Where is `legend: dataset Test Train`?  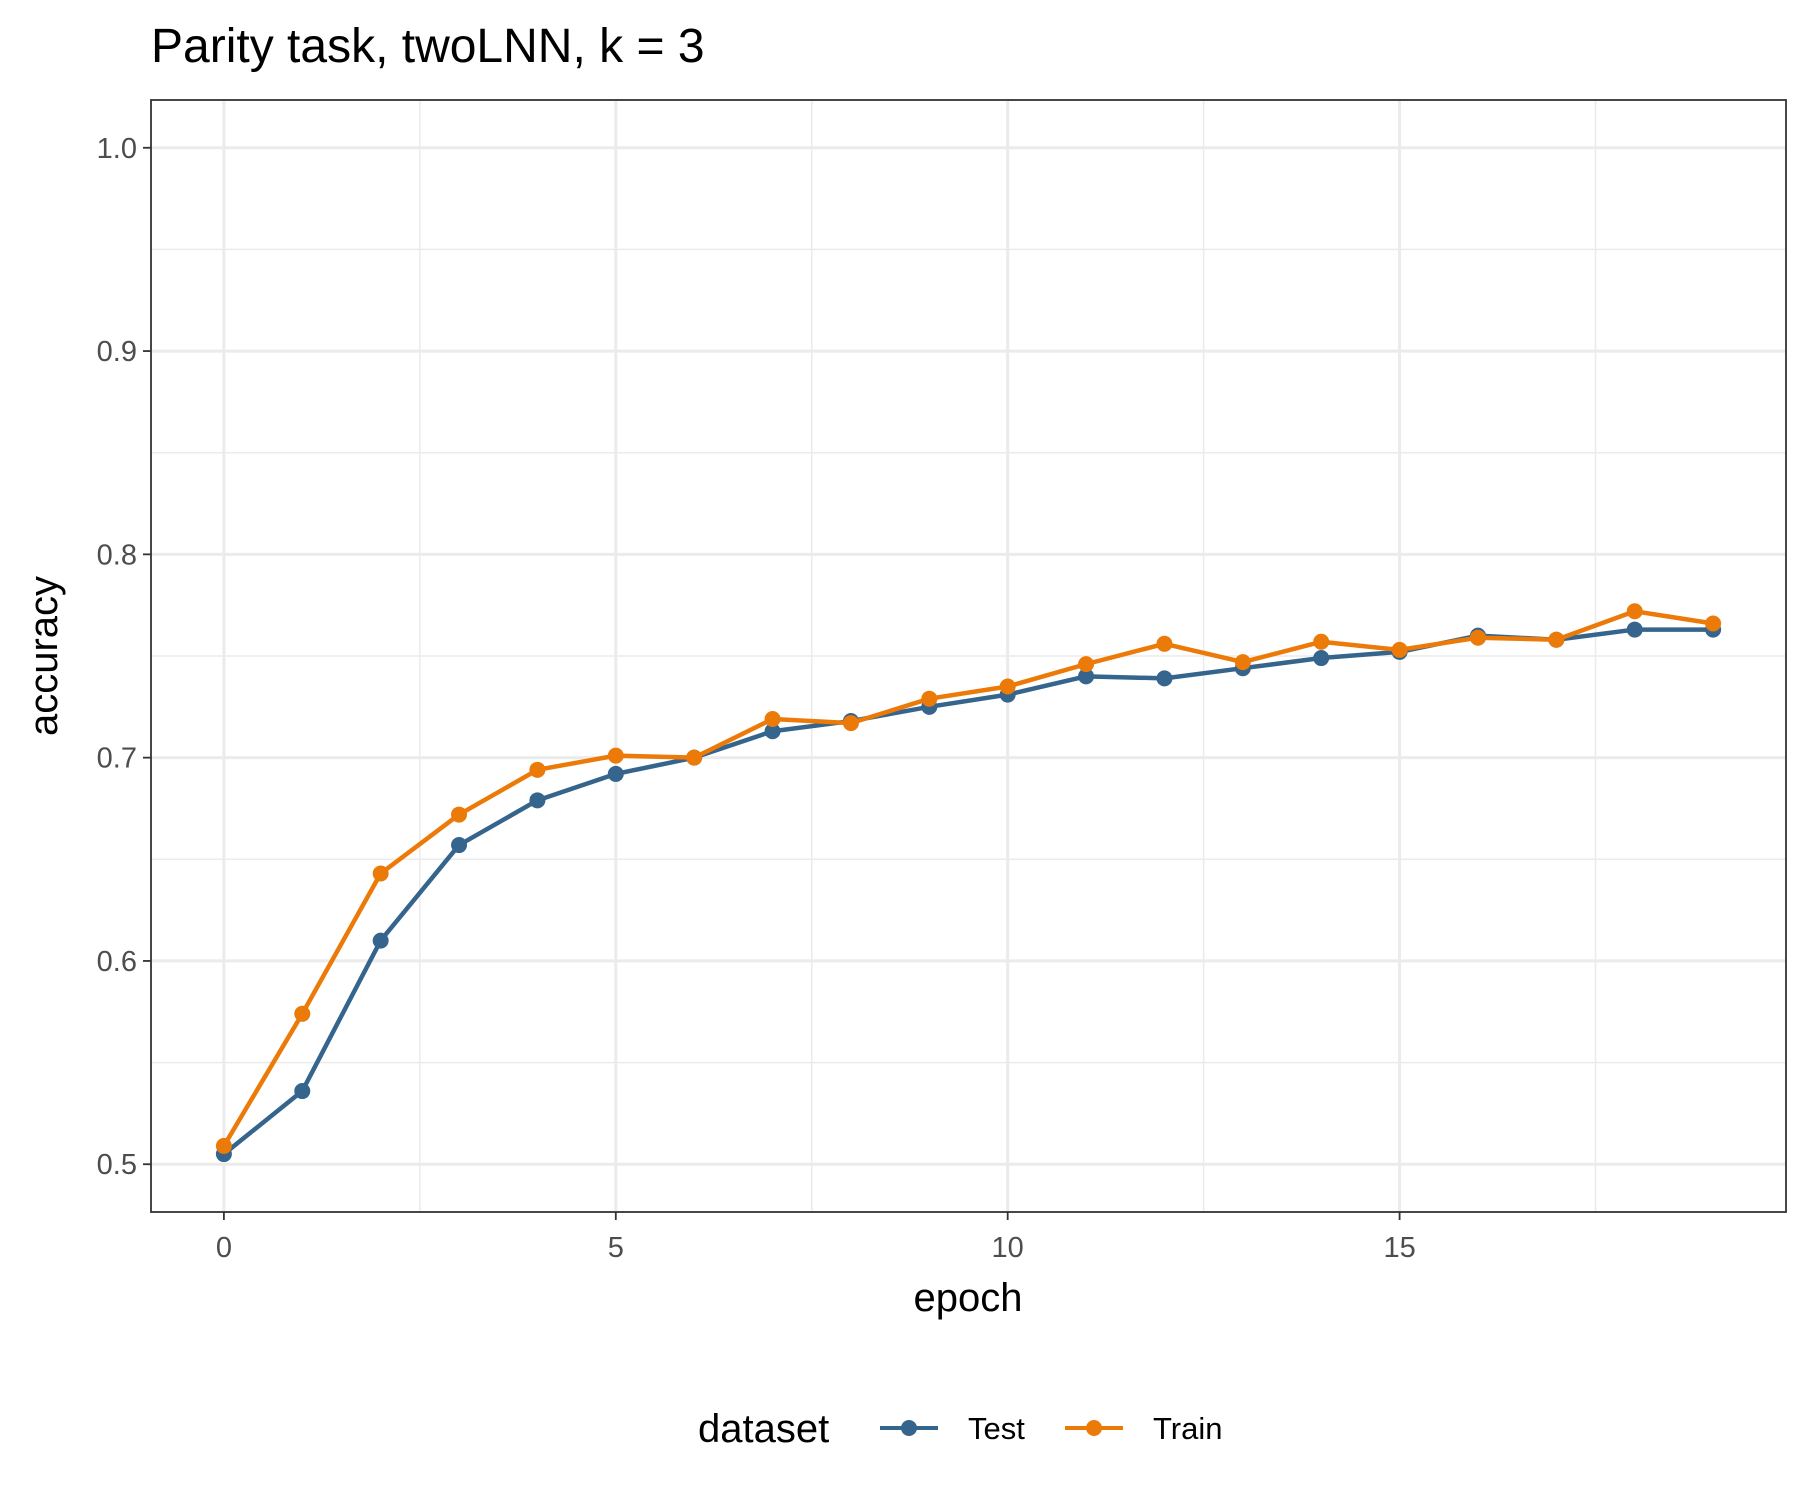
legend: dataset Test Train is located at coordinates (960, 1429).